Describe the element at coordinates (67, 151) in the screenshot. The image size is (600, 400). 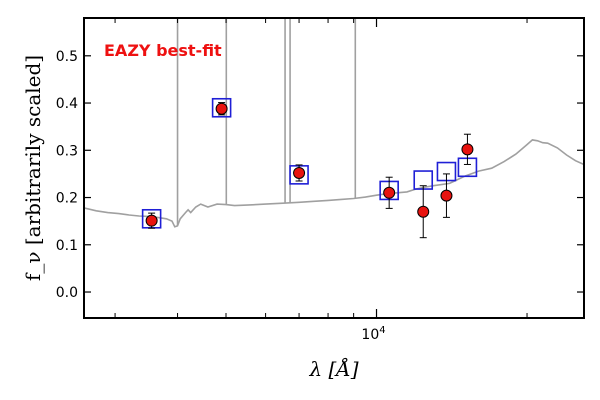
I see `y-tick-label: 0.3` at that location.